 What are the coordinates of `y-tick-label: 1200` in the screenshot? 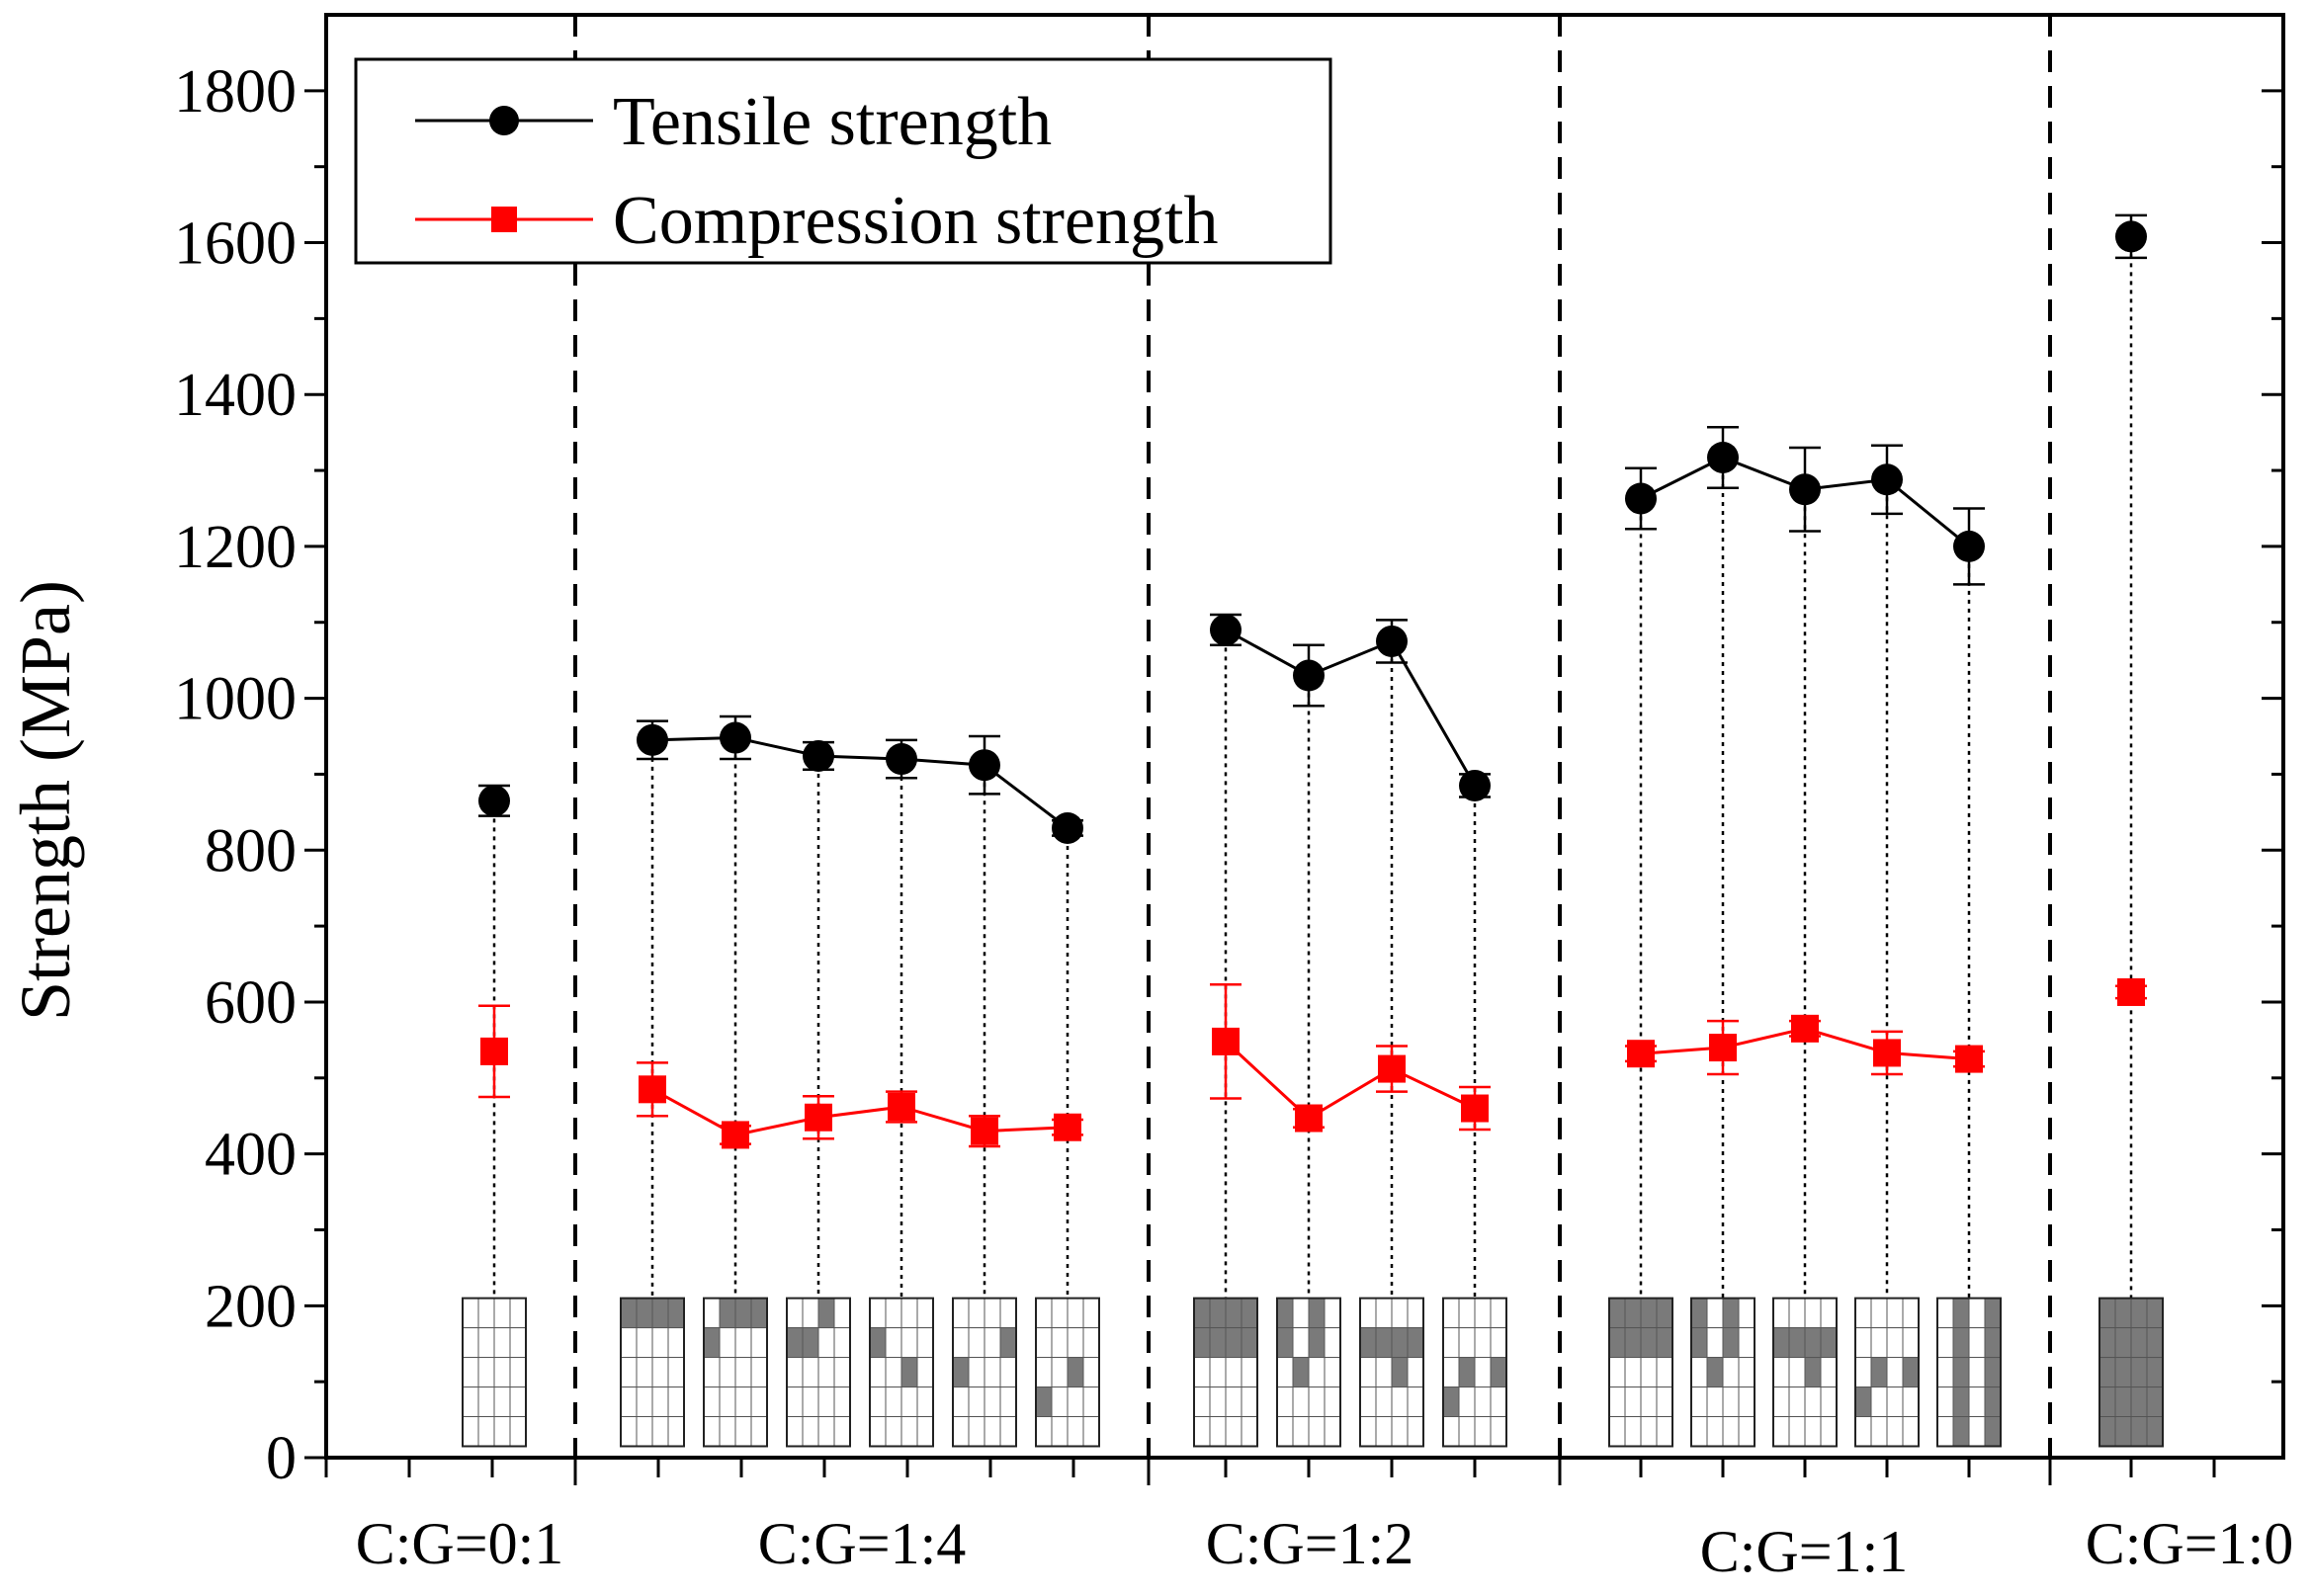 It's located at (235, 547).